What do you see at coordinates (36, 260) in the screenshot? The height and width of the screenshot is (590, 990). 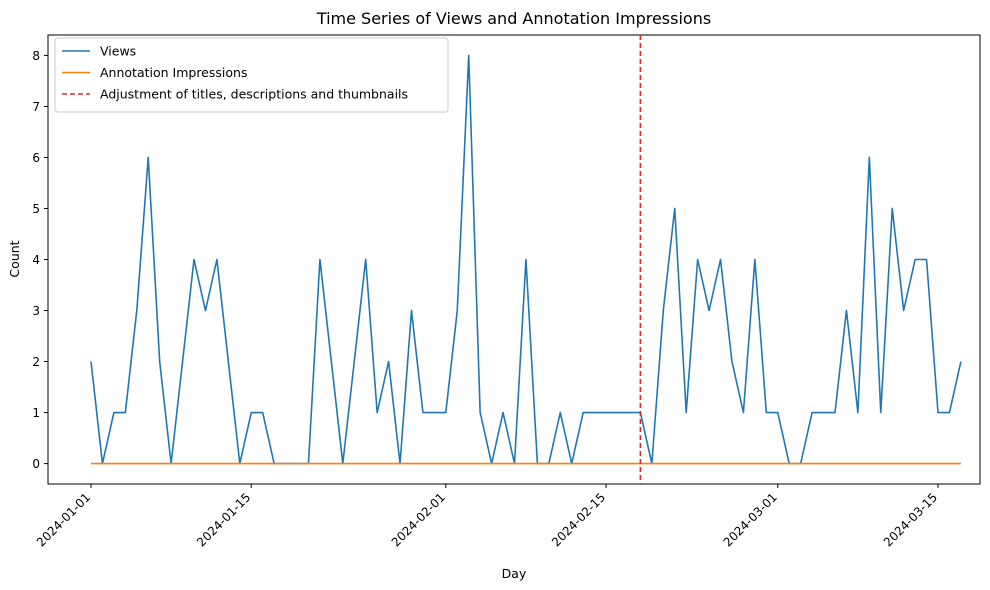 I see `y-tick-label: 4` at bounding box center [36, 260].